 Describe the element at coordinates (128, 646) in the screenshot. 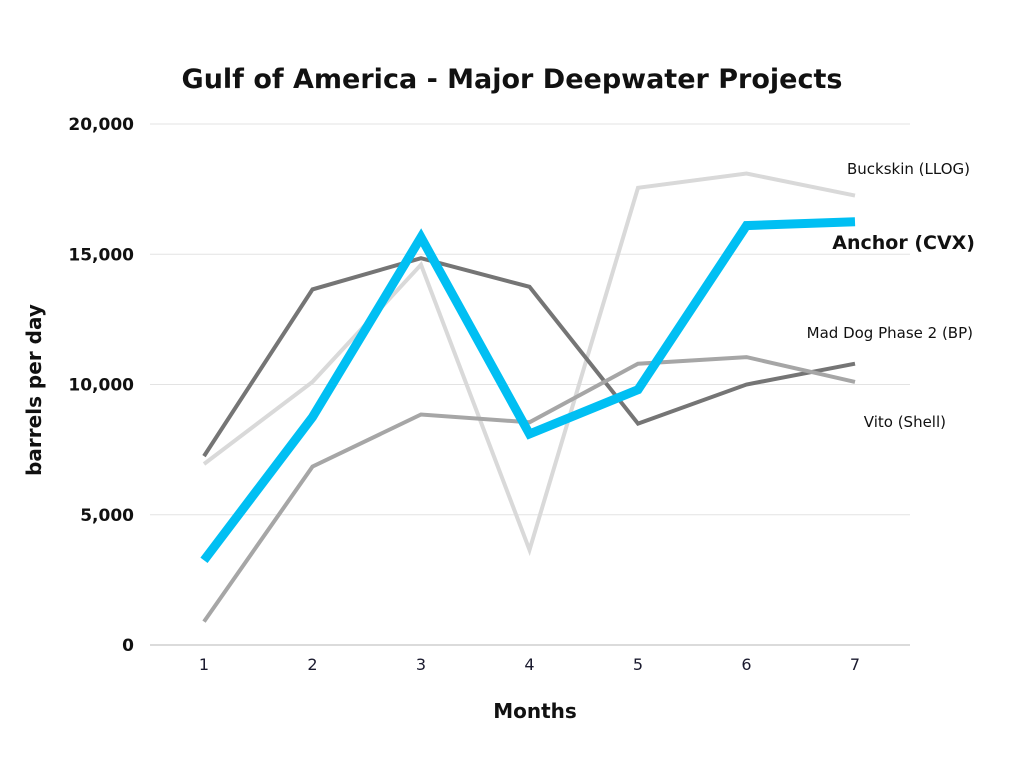

I see `y-tick-label: 0` at that location.